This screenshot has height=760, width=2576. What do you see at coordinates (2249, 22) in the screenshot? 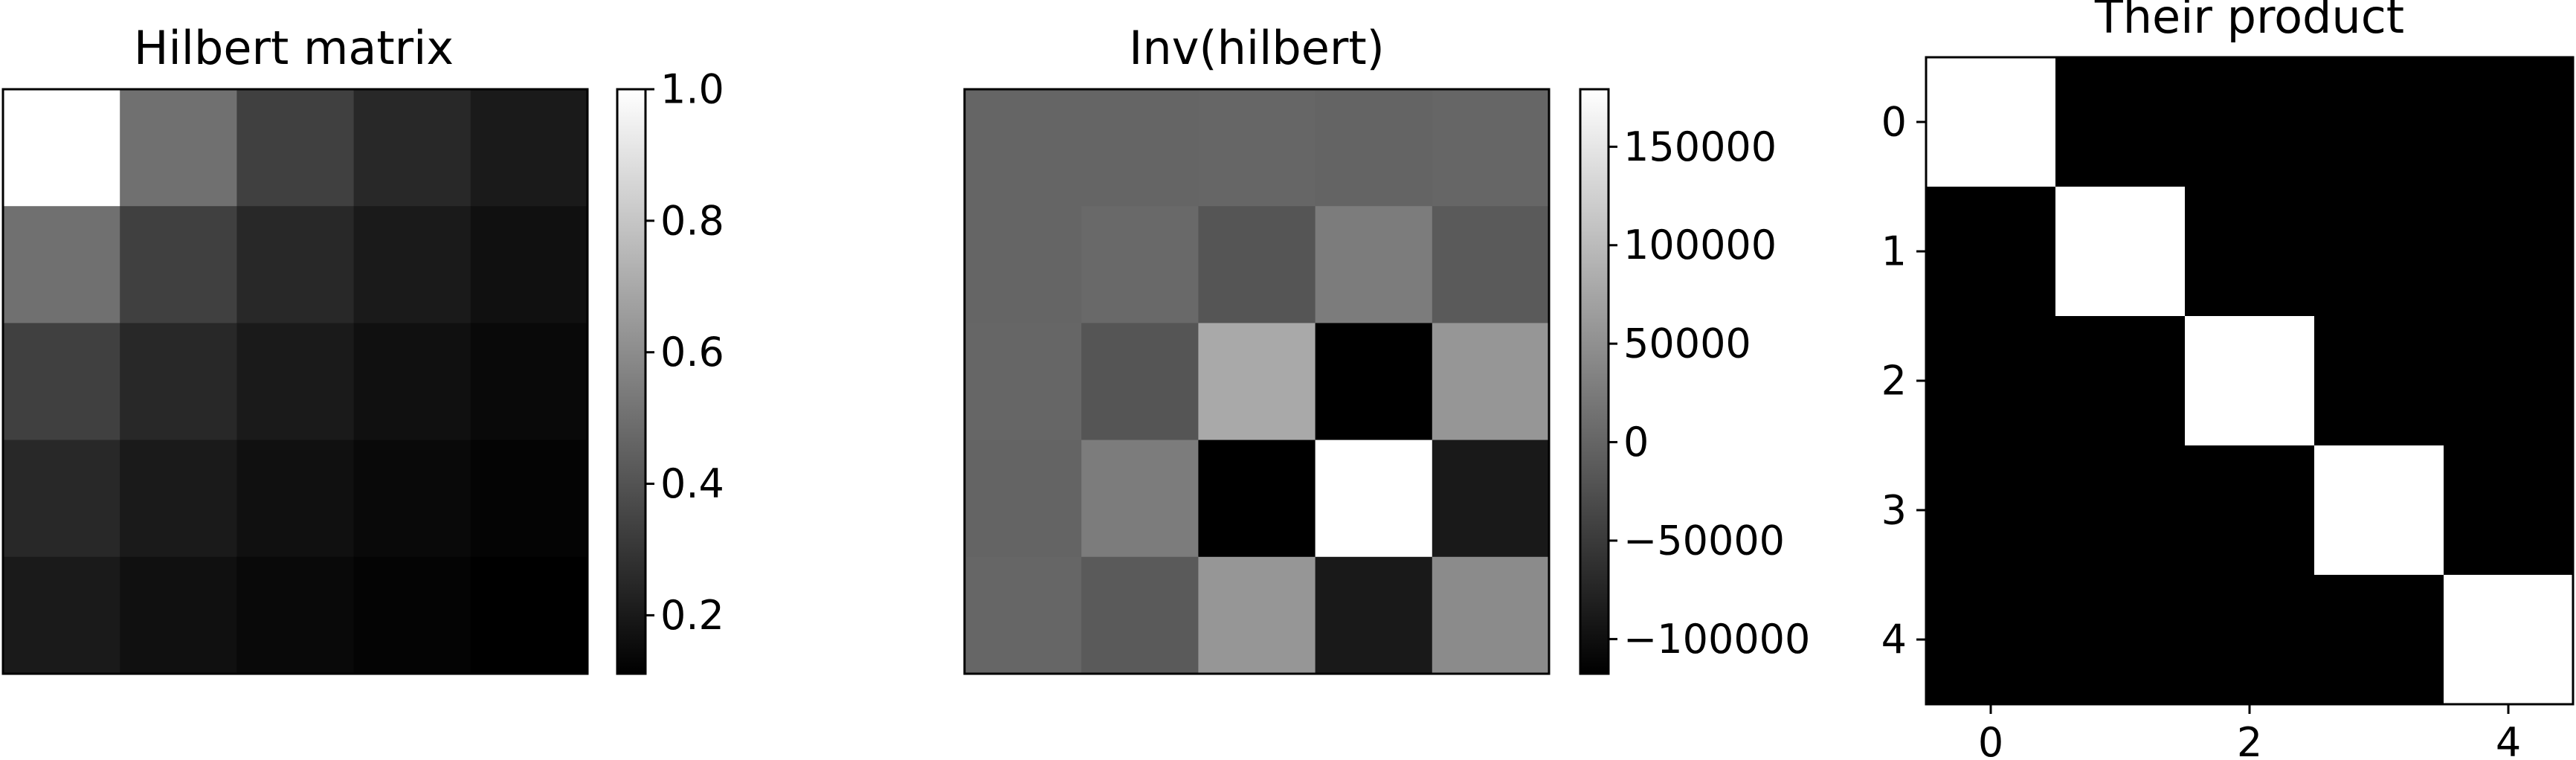
I see `chart-title: Their product` at bounding box center [2249, 22].